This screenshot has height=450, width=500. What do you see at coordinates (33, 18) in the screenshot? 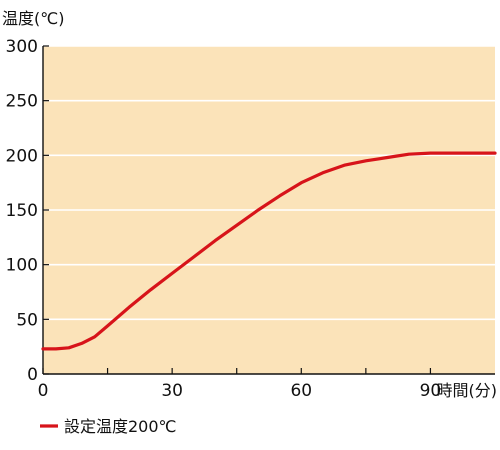
I see `y-axis-label: 温度(℃)` at bounding box center [33, 18].